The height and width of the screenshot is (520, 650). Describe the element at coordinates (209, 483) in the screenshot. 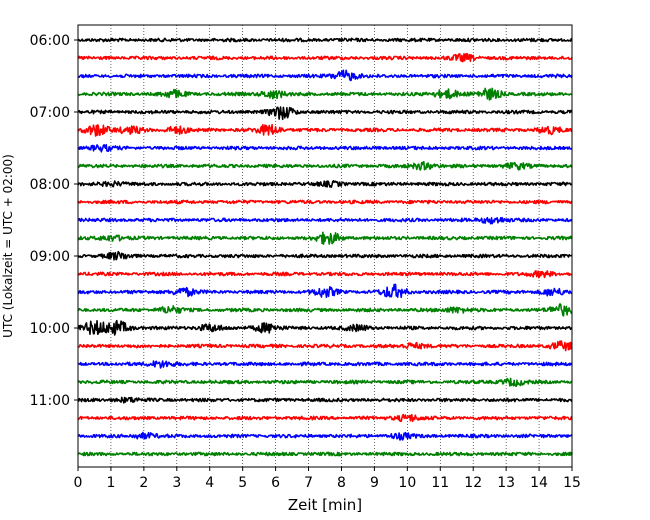

I see `x-tick-label: 4` at that location.